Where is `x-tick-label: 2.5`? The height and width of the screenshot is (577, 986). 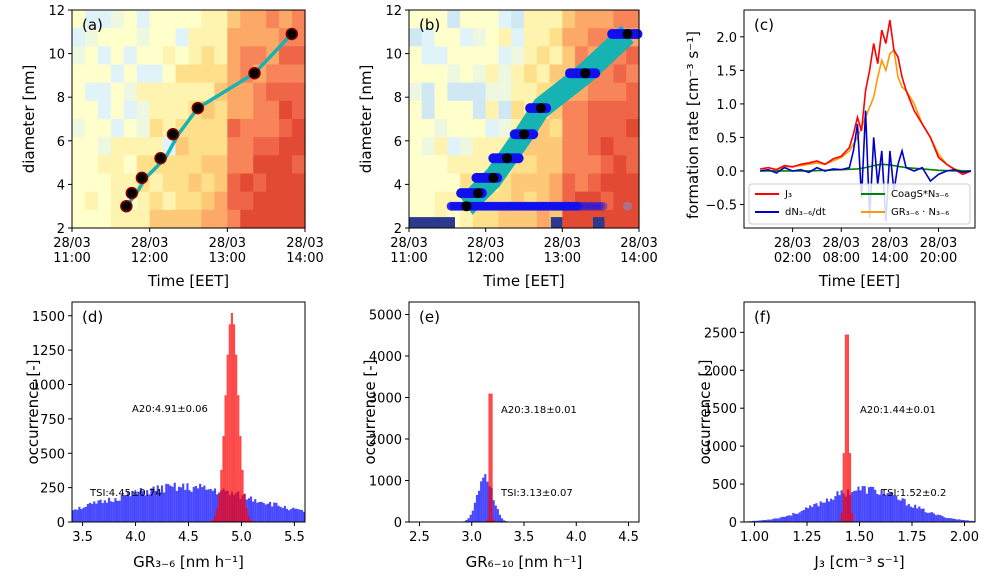
x-tick-label: 2.5 is located at coordinates (419, 537).